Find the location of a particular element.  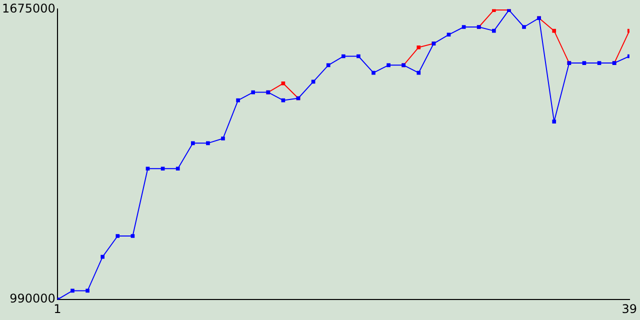

y-tick-label: 1675000 is located at coordinates (29, 8).